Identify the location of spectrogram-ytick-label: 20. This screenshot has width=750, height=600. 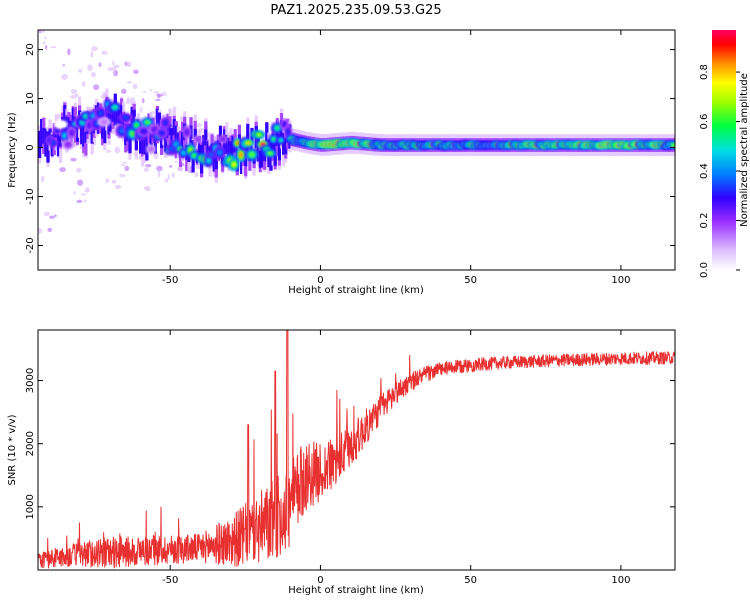
(30, 49).